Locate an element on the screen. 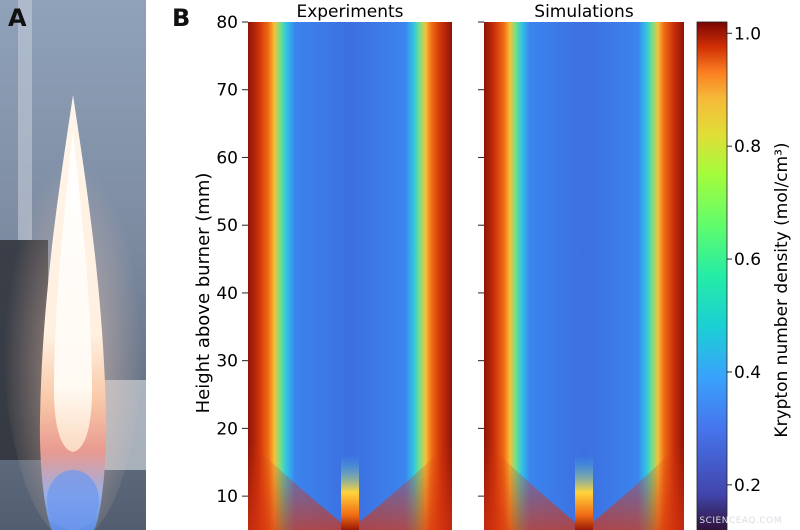 The width and height of the screenshot is (800, 530). y-tick-label: 80 is located at coordinates (227, 23).